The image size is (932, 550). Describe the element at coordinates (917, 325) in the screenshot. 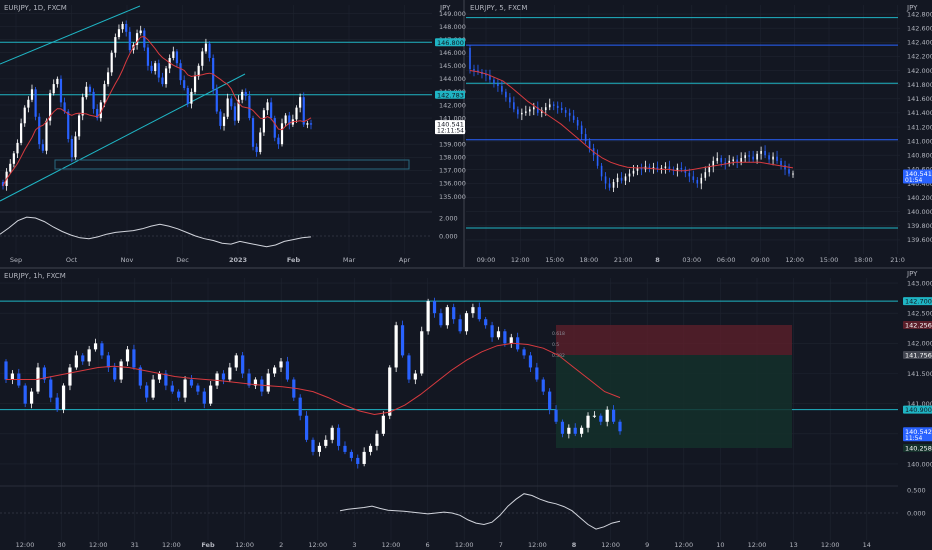

I see `position-stop-tag-box` at that location.